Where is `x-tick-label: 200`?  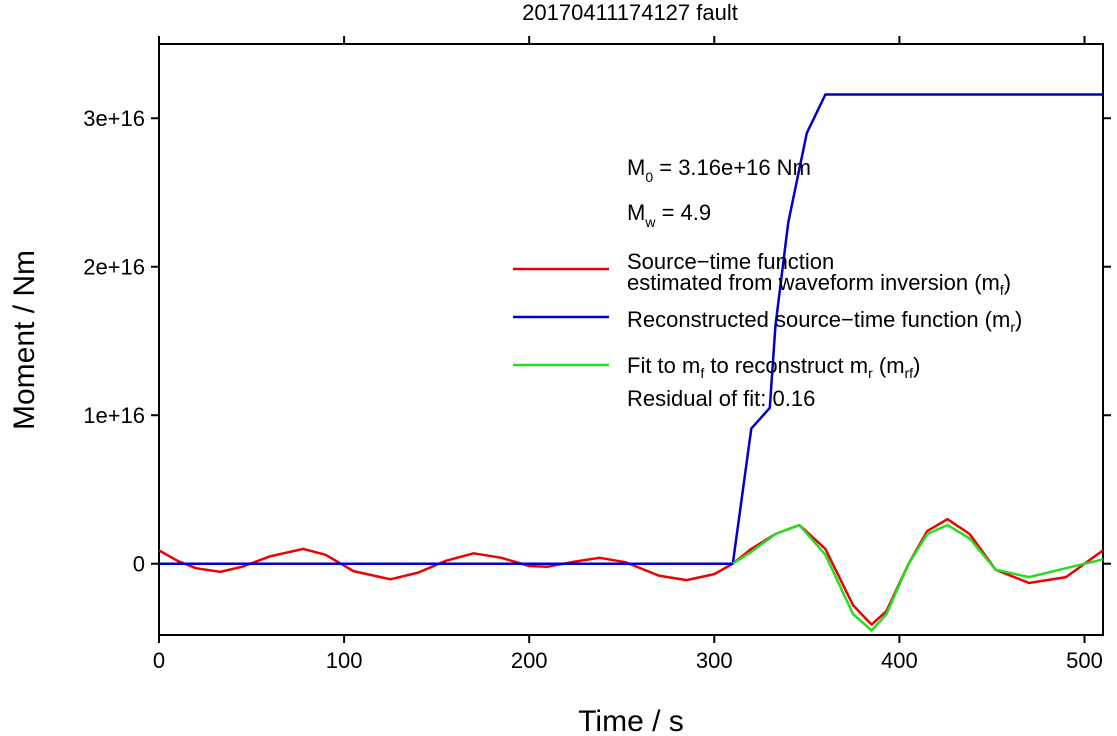
x-tick-label: 200 is located at coordinates (529, 660).